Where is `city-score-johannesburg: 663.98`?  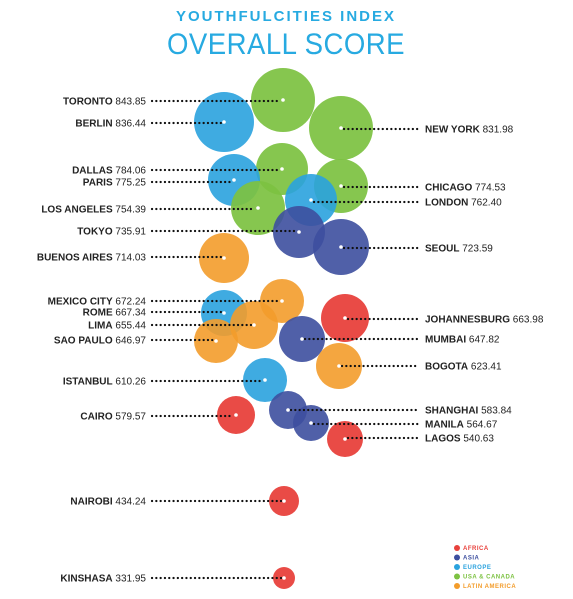 city-score-johannesburg: 663.98 is located at coordinates (527, 320).